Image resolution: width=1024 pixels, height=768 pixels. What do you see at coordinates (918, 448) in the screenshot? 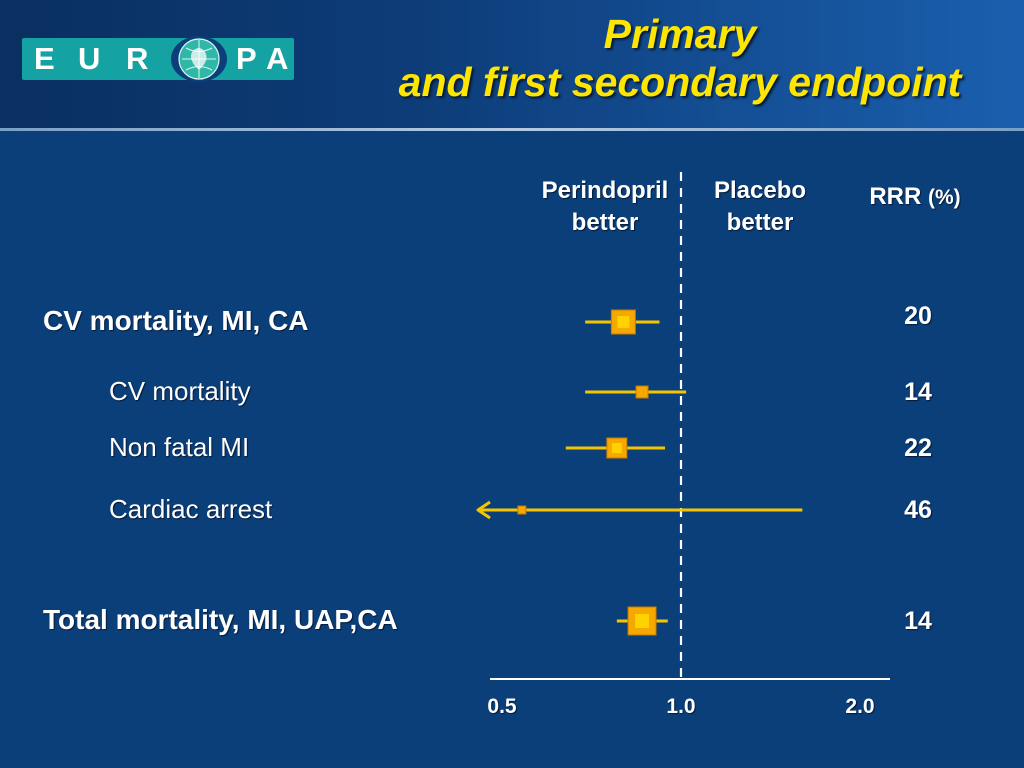
I see `rrr-value: 22` at bounding box center [918, 448].